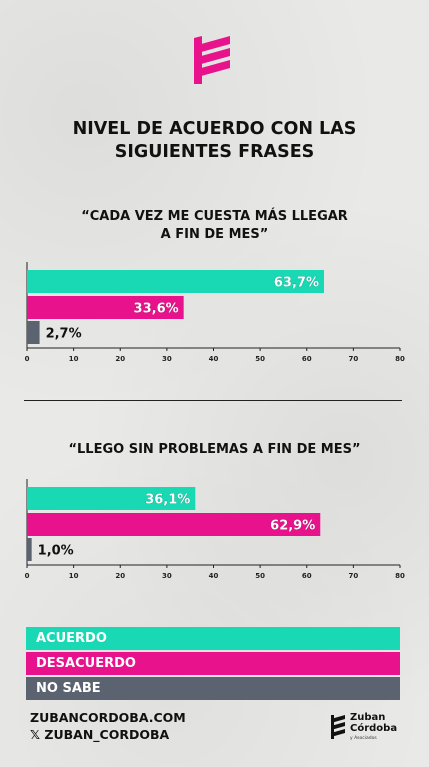  What do you see at coordinates (74, 576) in the screenshot?
I see `chart-2-x-tick-label-1: 10` at bounding box center [74, 576].